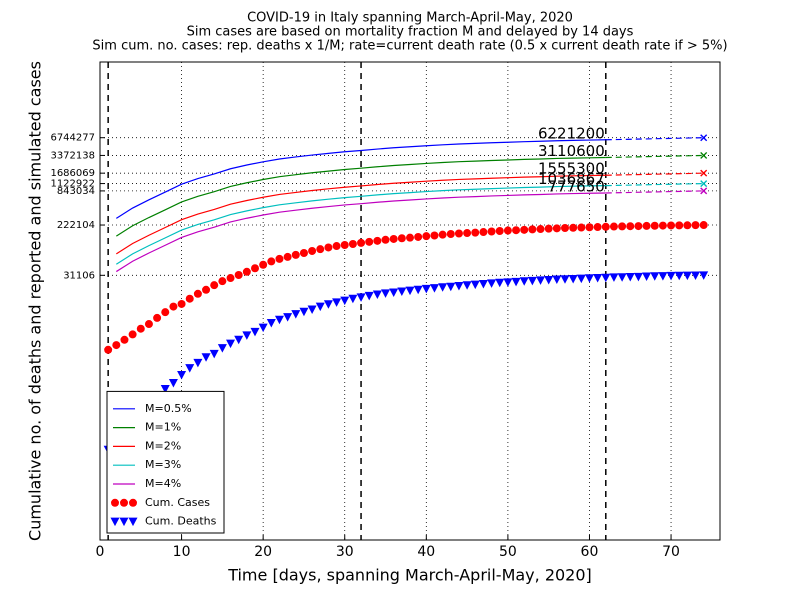  I want to click on legend-label: M=4%, so click(163, 483).